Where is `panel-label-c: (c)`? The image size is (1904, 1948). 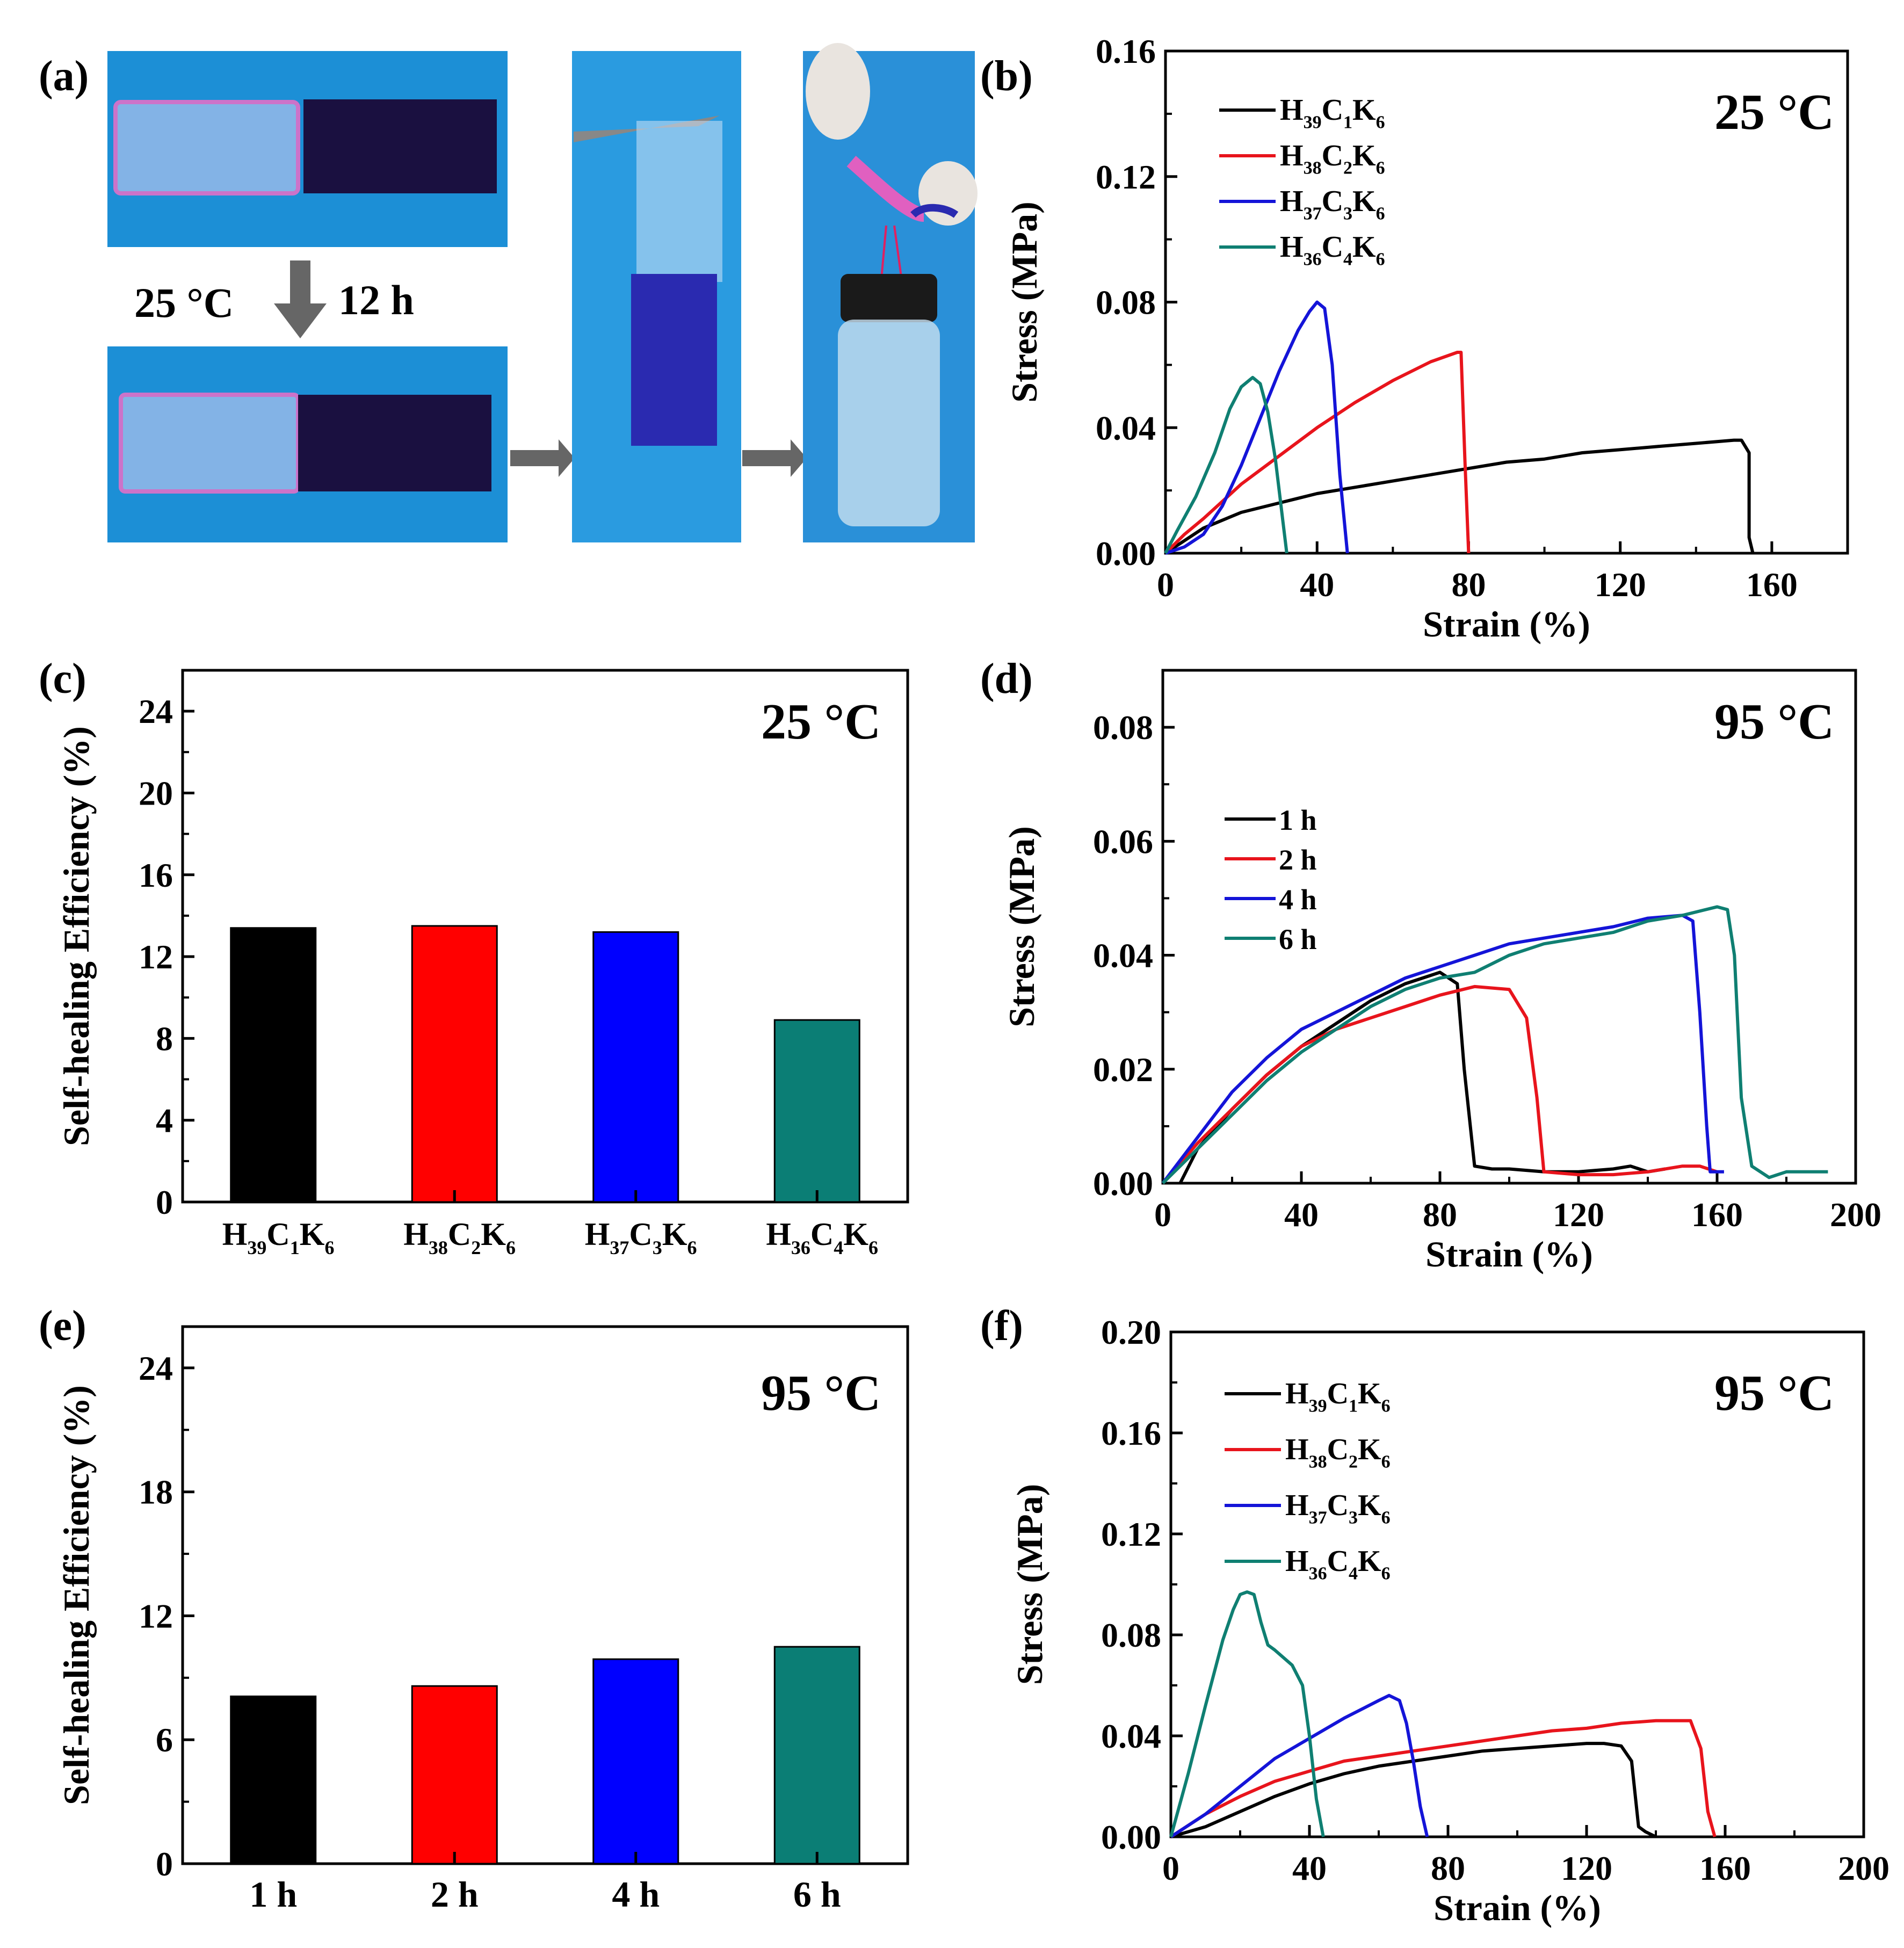
panel-label-c: (c) is located at coordinates (62, 679).